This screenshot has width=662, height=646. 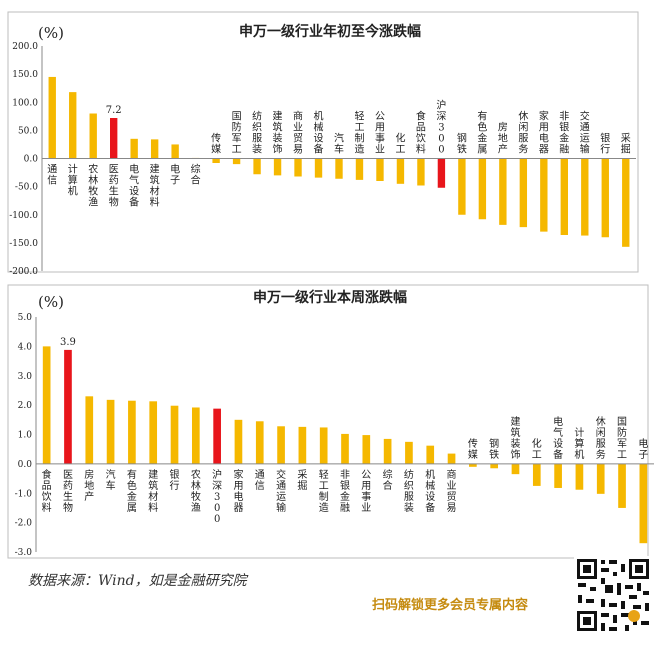 I want to click on bar-综合, so click(x=387, y=451).